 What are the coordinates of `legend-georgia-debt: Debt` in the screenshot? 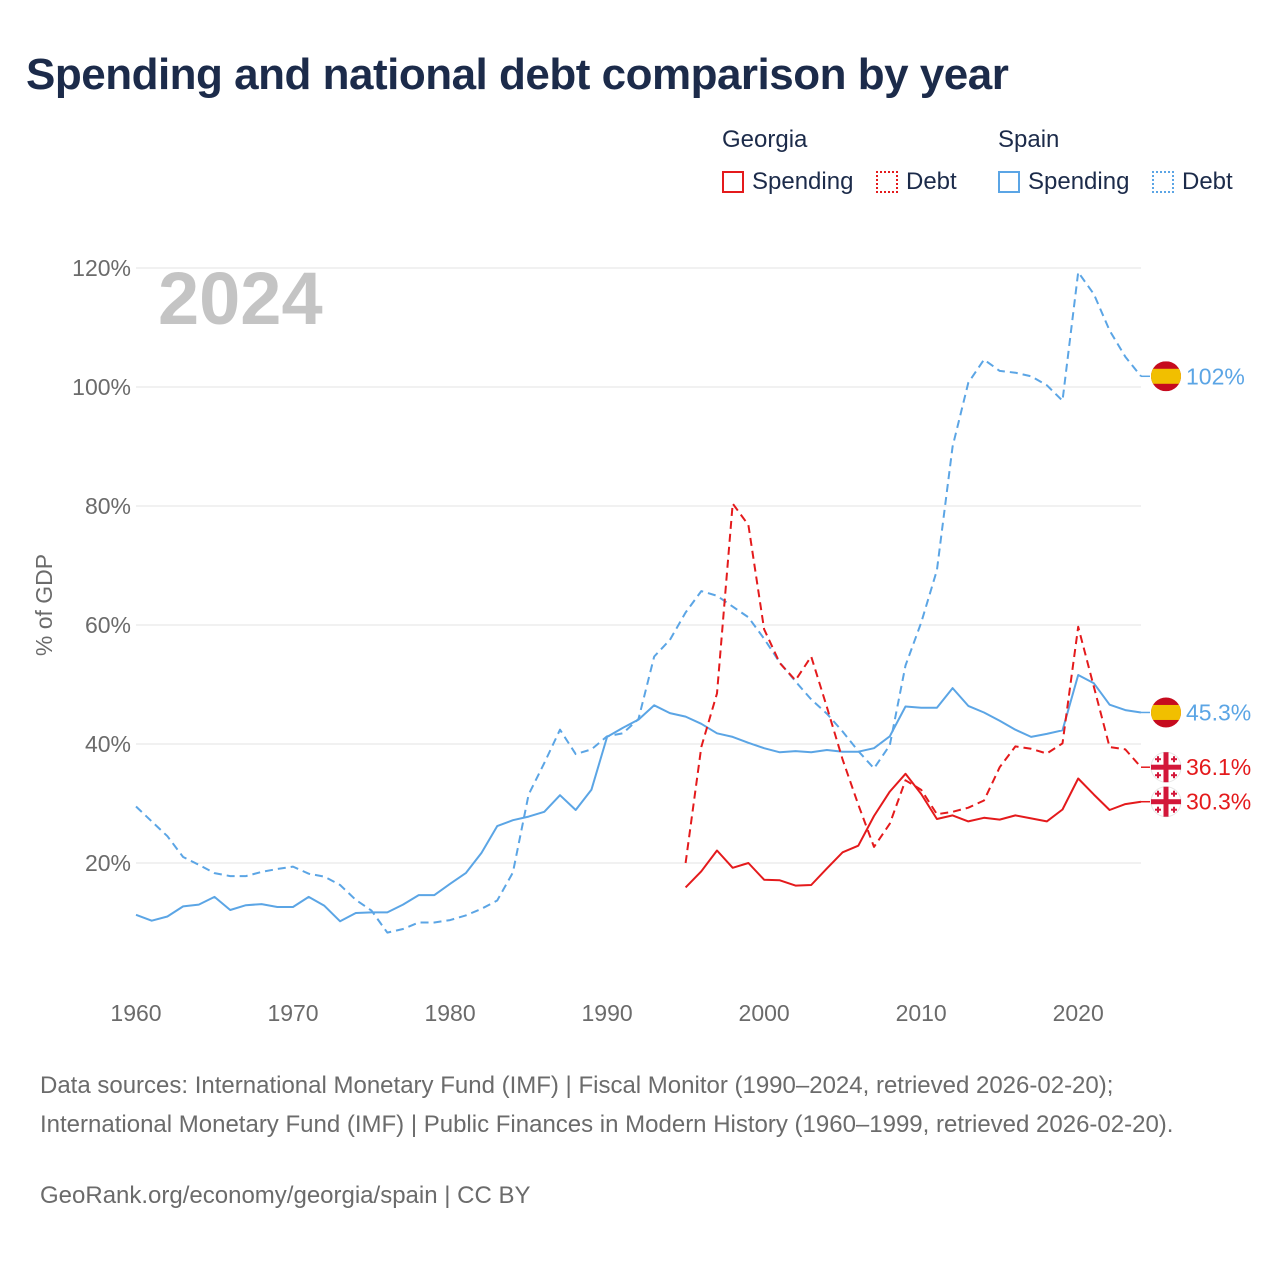 It's located at (916, 182).